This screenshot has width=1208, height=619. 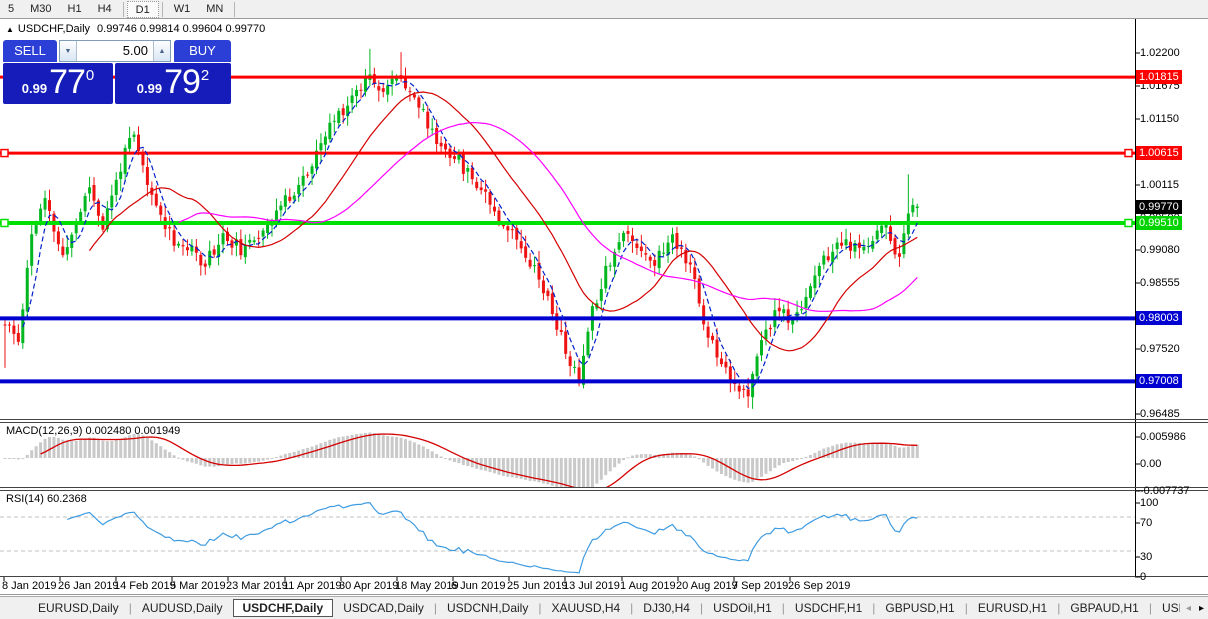 What do you see at coordinates (142, 9) in the screenshot?
I see `timeframe-button-d1: D1` at bounding box center [142, 9].